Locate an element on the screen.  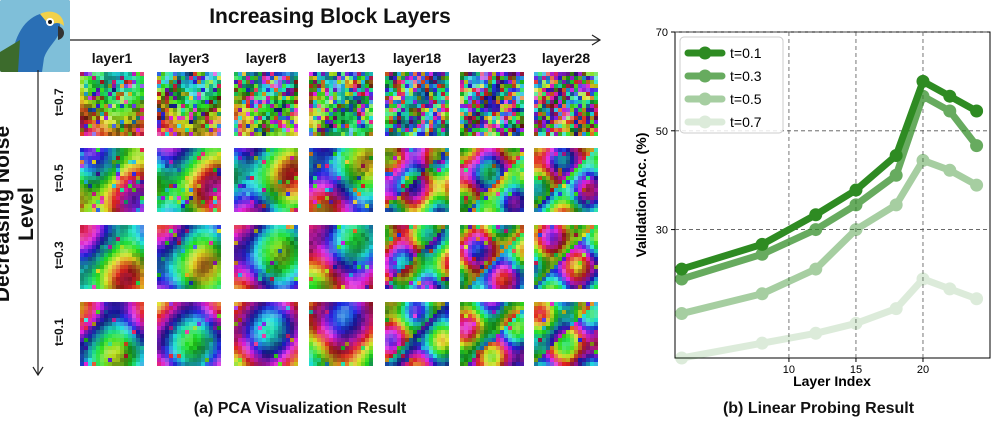
left-caption: (a) PCA Visualization Result is located at coordinates (300, 408).